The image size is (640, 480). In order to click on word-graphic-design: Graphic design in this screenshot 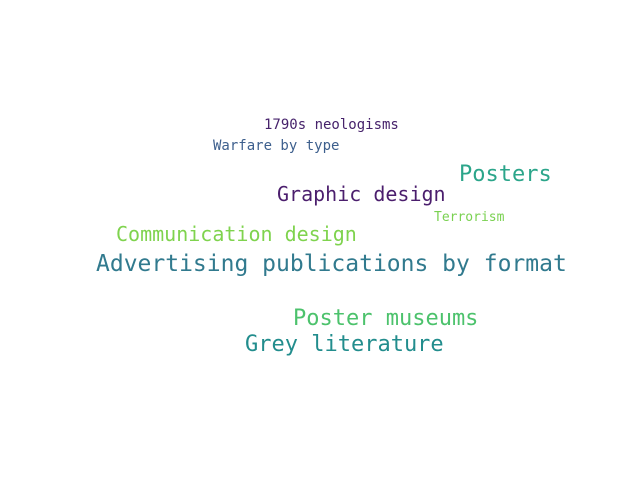, I will do `click(361, 194)`.